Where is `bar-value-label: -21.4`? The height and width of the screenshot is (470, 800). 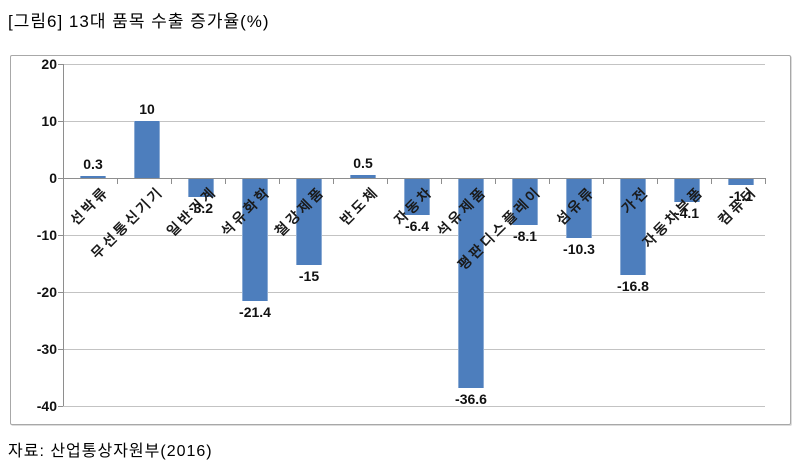
bar-value-label: -21.4 is located at coordinates (255, 311).